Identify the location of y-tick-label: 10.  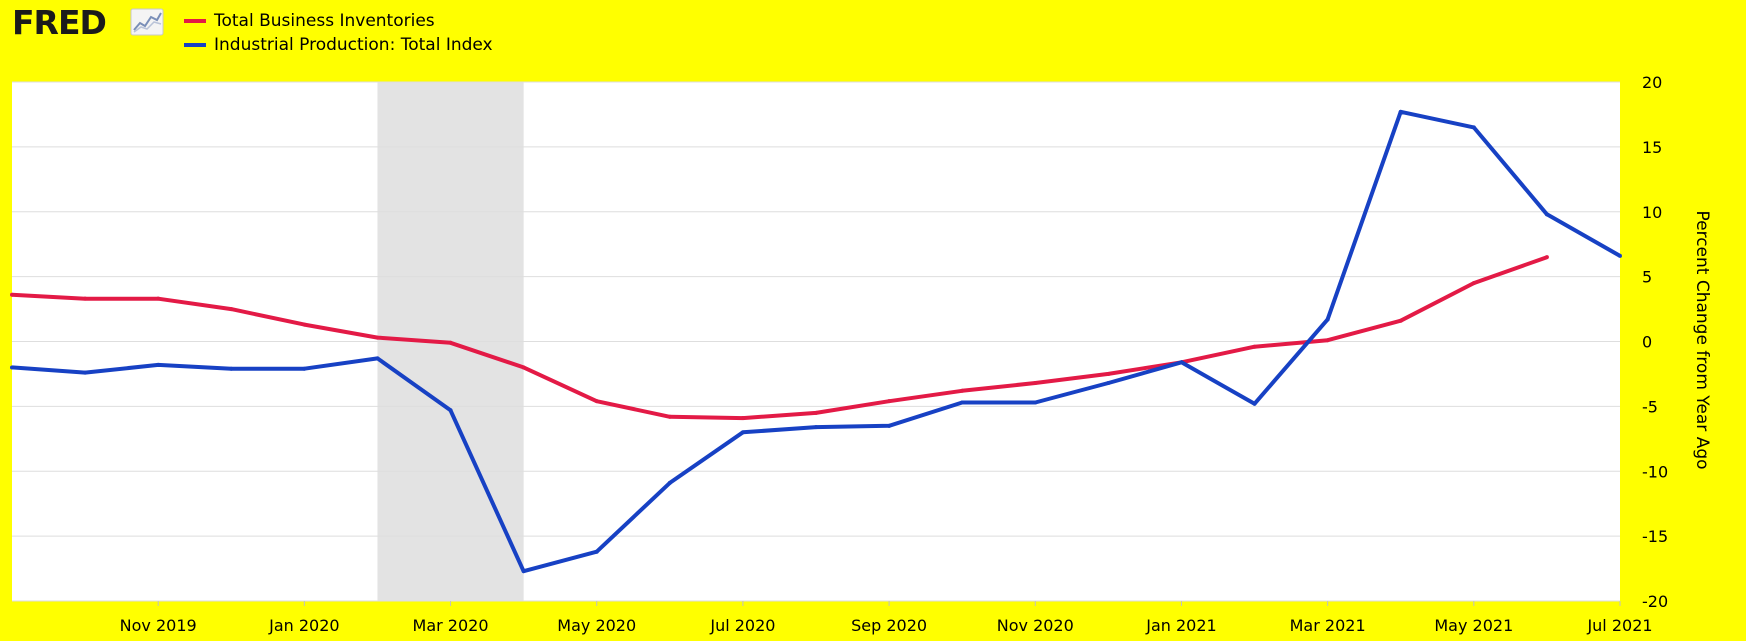
(1652, 212).